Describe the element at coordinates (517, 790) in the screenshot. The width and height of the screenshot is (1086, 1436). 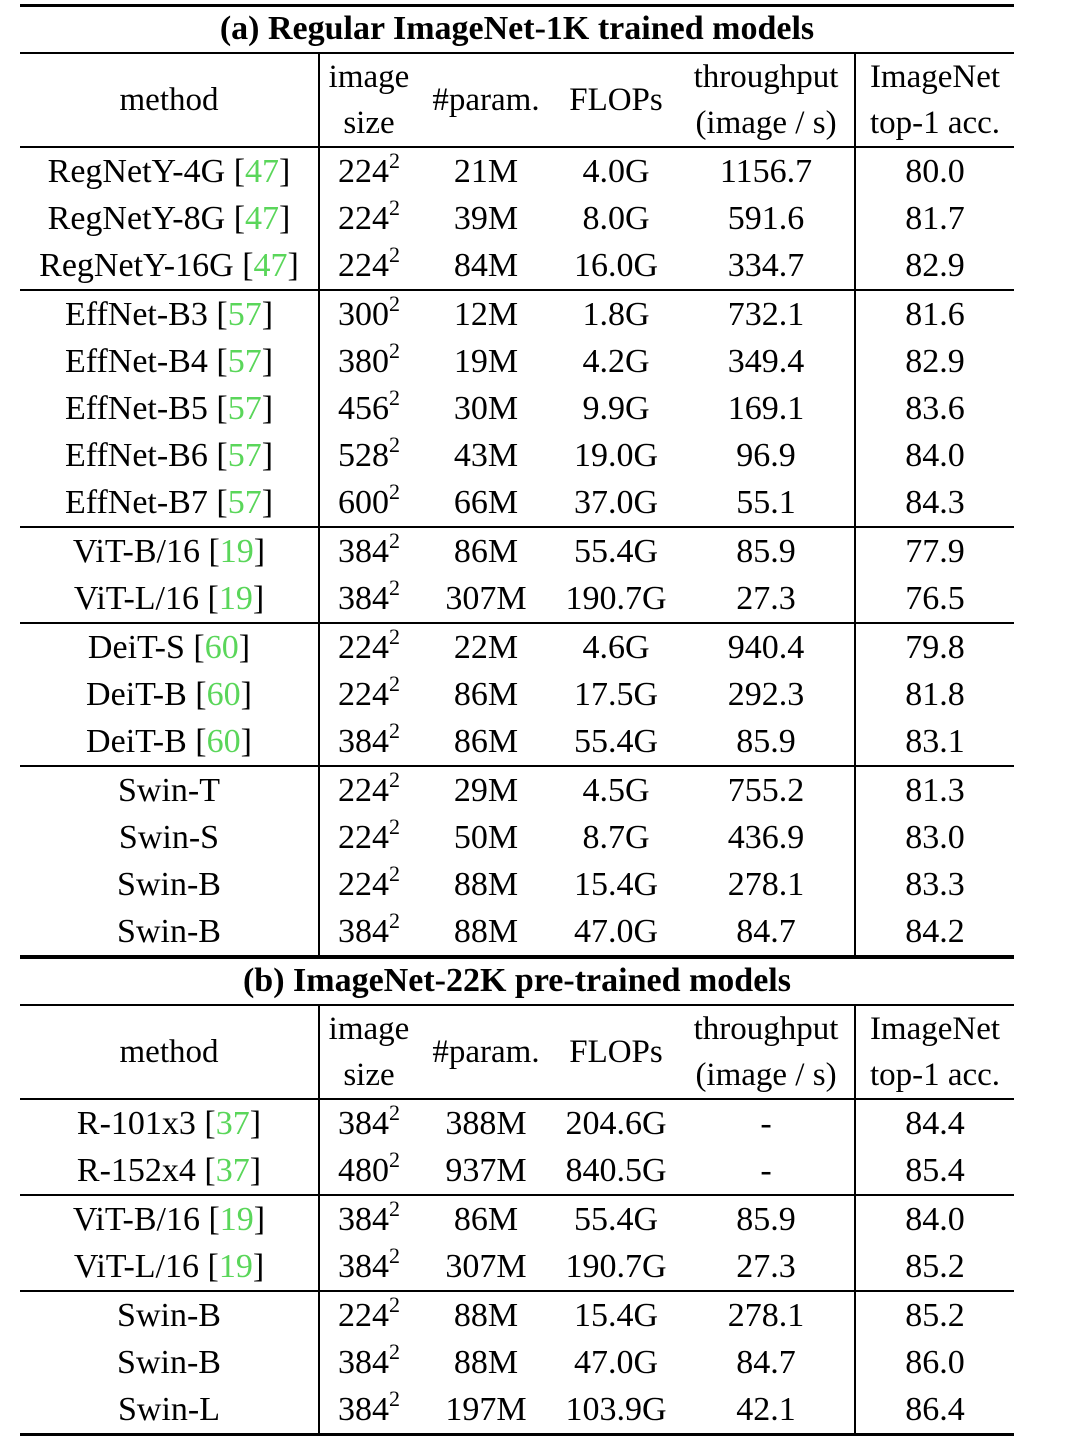
I see `table-row: Swin-T 2242 29M 4.5G 755.2 81.3` at that location.